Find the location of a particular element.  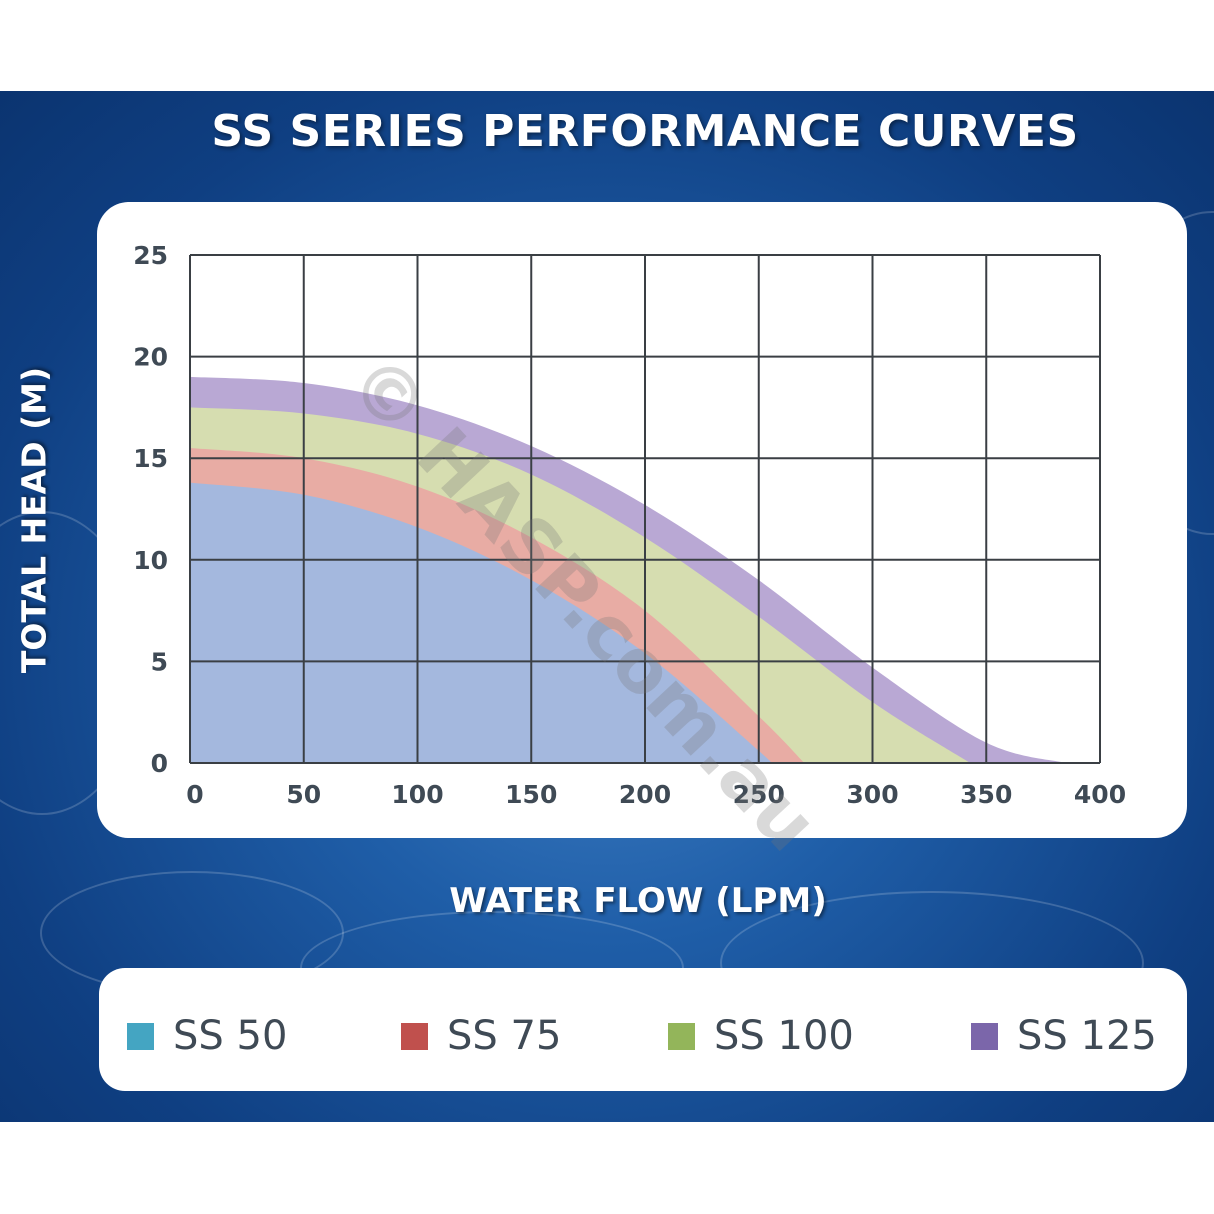

legend-item-ss-75: SS 75 is located at coordinates (481, 1036).